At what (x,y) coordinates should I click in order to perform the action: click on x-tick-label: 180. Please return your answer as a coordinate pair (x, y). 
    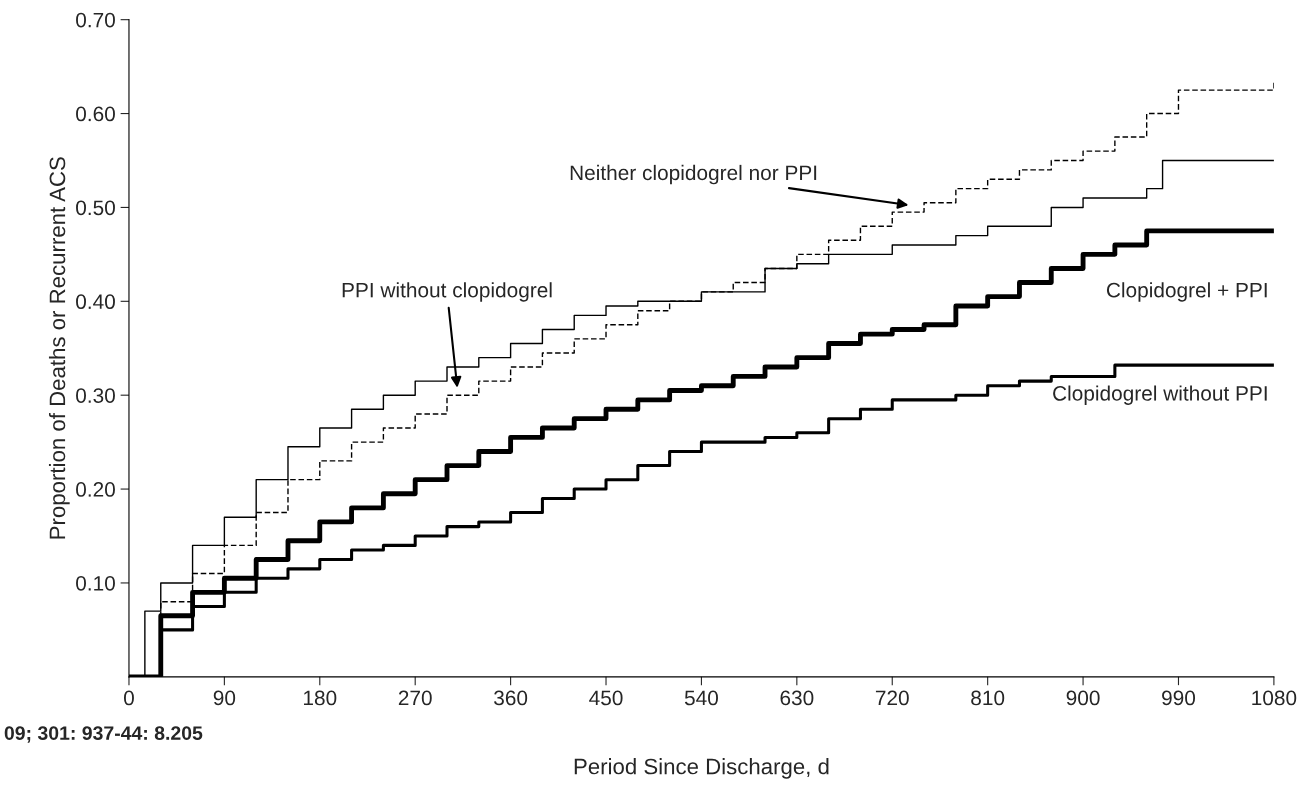
    Looking at the image, I should click on (320, 698).